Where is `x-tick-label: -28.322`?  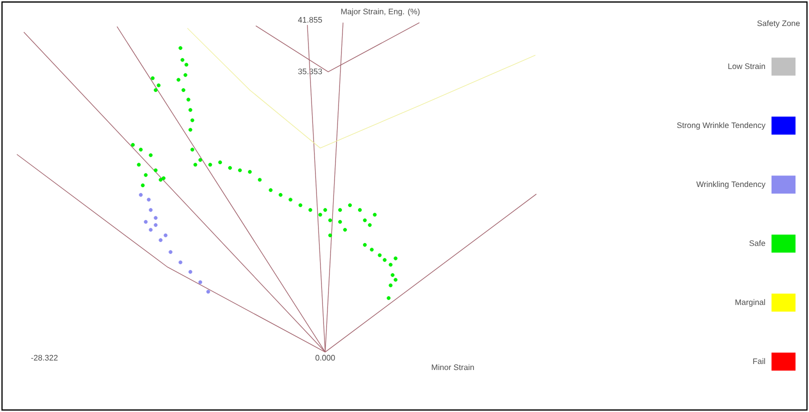 x-tick-label: -28.322 is located at coordinates (44, 357).